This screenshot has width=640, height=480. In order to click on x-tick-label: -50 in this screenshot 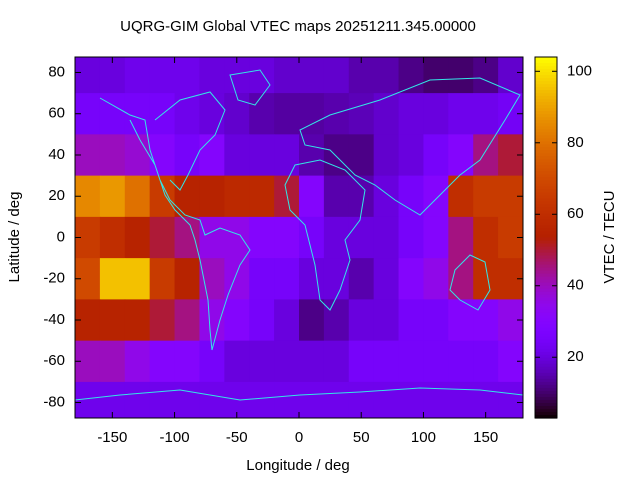, I will do `click(237, 437)`.